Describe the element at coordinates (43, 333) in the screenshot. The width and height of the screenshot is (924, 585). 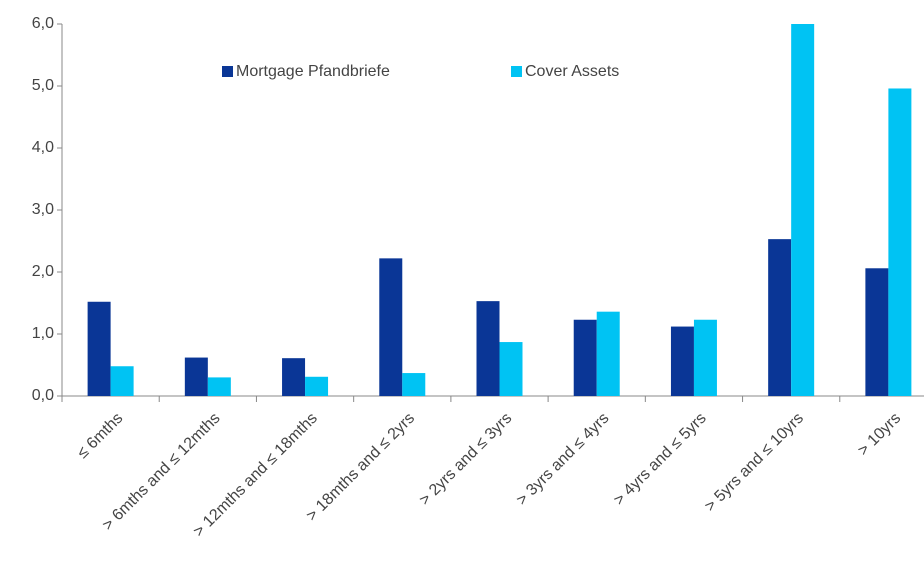
I see `y-tick-label: 1,0` at that location.